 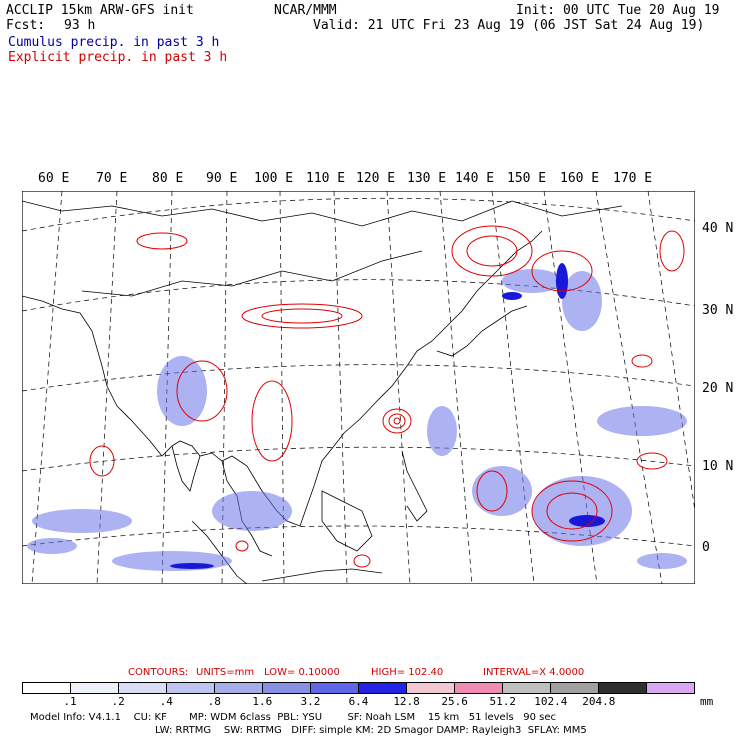 What do you see at coordinates (112, 178) in the screenshot?
I see `lon-label: 70 E` at bounding box center [112, 178].